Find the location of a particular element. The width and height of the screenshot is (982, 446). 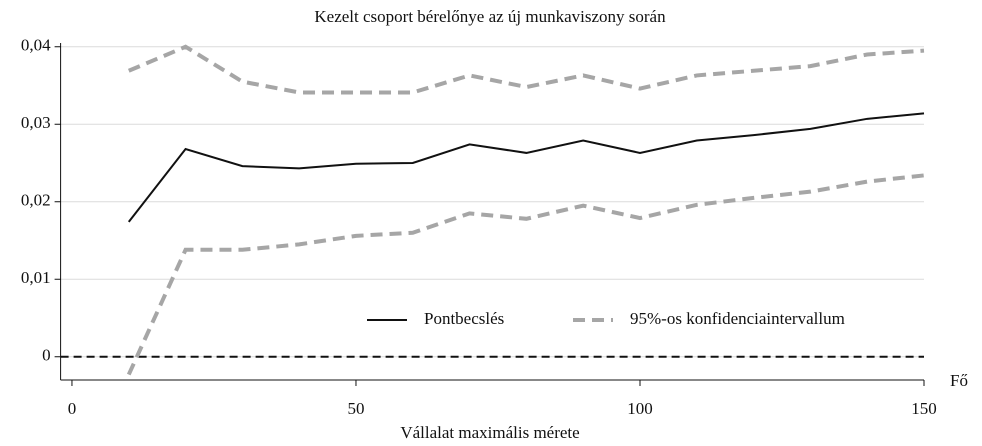

legend-label: 95%-os konfidenciaintervallum is located at coordinates (737, 318).